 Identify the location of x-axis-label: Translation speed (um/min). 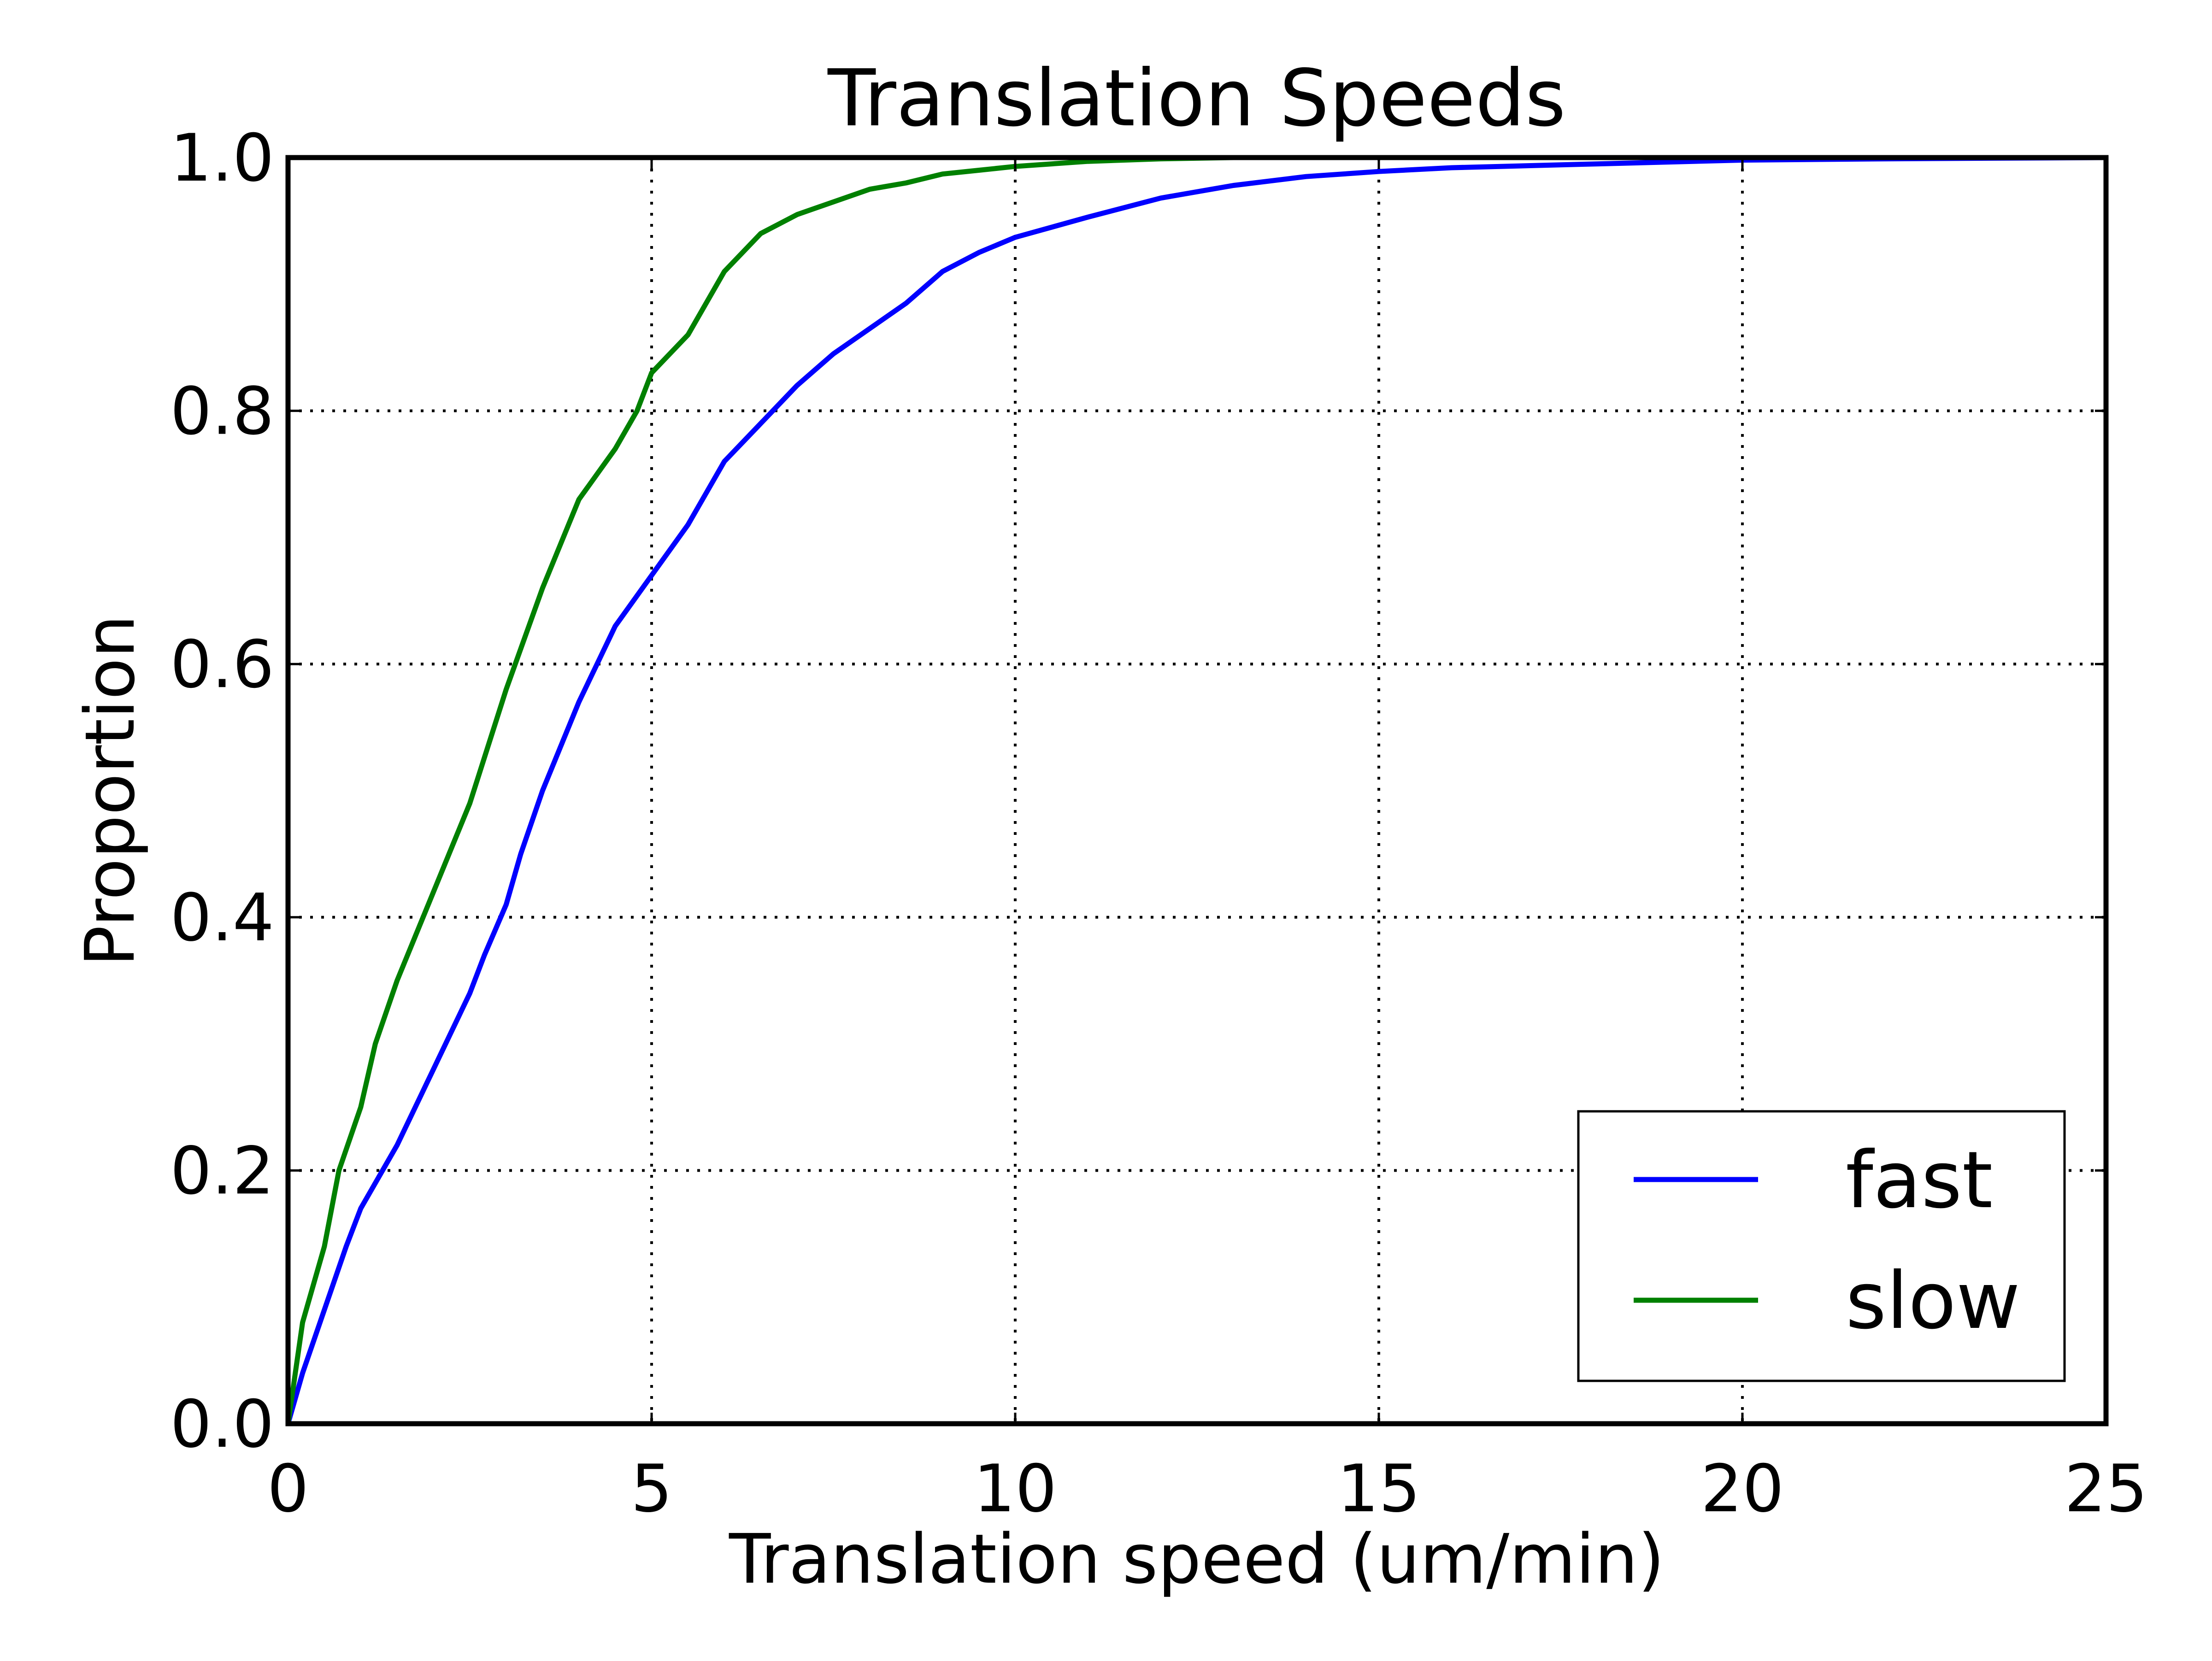
(1197, 1559).